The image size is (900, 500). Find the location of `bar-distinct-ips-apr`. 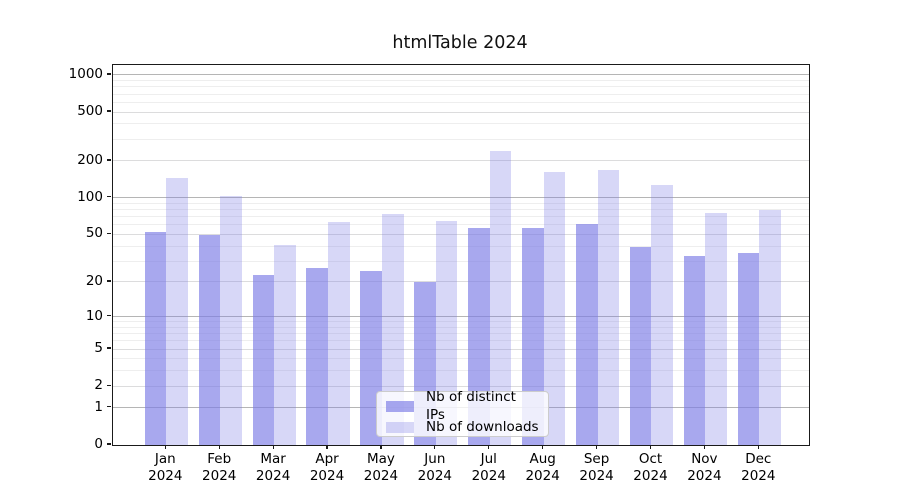

bar-distinct-ips-apr is located at coordinates (317, 356).